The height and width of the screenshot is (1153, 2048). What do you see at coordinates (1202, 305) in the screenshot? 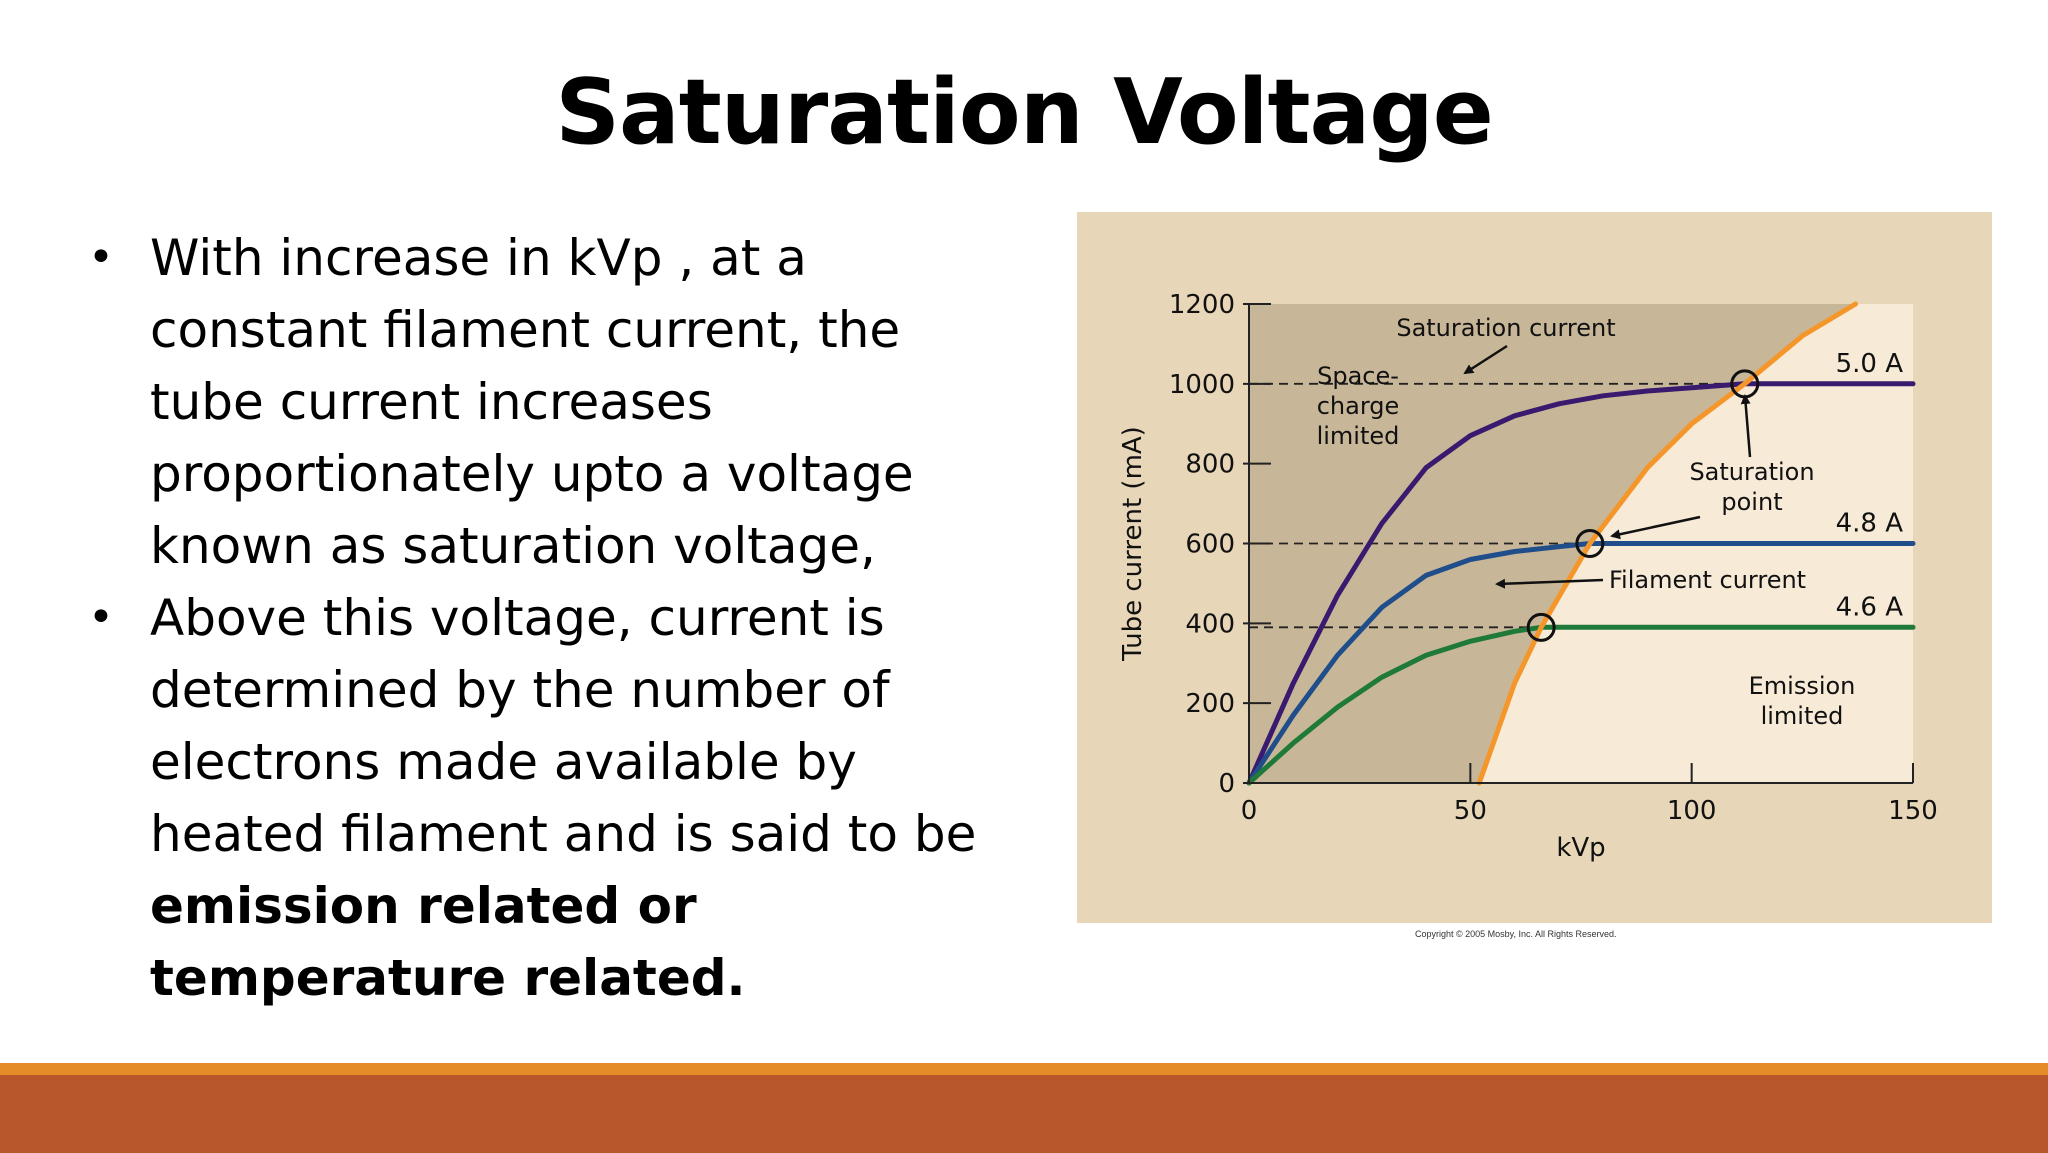
I see `y-tick-label: 1200` at bounding box center [1202, 305].